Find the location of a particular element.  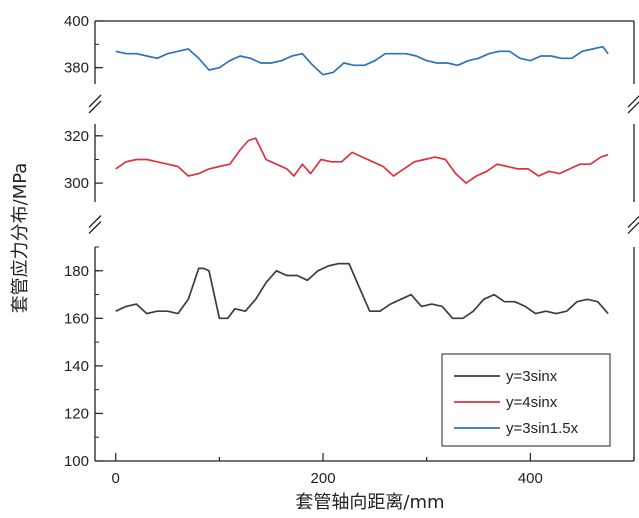

legend: y=3sinx y=4sinx y=3sin1.5x is located at coordinates (526, 400).